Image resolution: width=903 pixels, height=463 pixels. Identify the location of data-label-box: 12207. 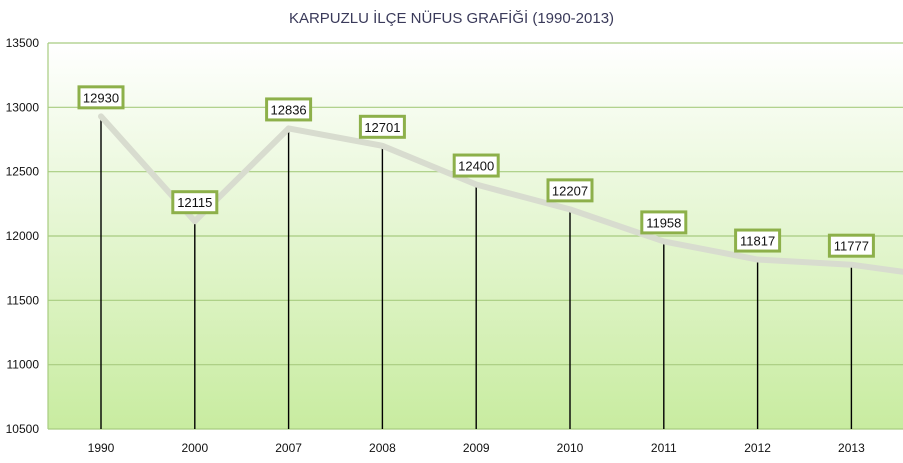
(570, 190).